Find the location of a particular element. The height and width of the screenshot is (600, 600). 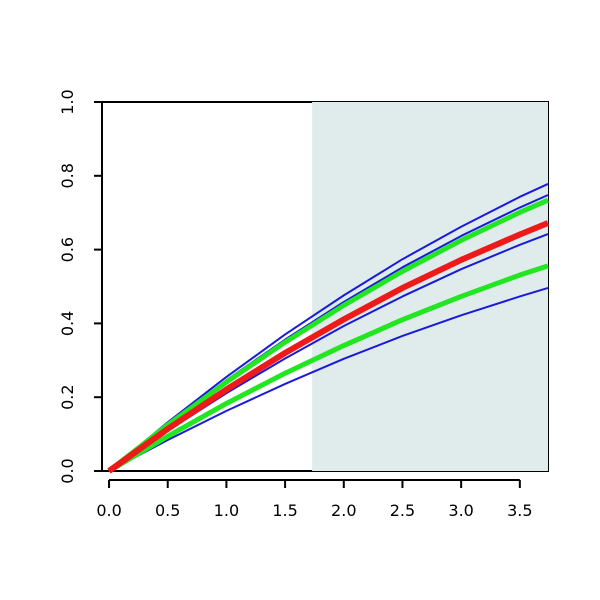

x-tick-label: 1.5 is located at coordinates (284, 510).